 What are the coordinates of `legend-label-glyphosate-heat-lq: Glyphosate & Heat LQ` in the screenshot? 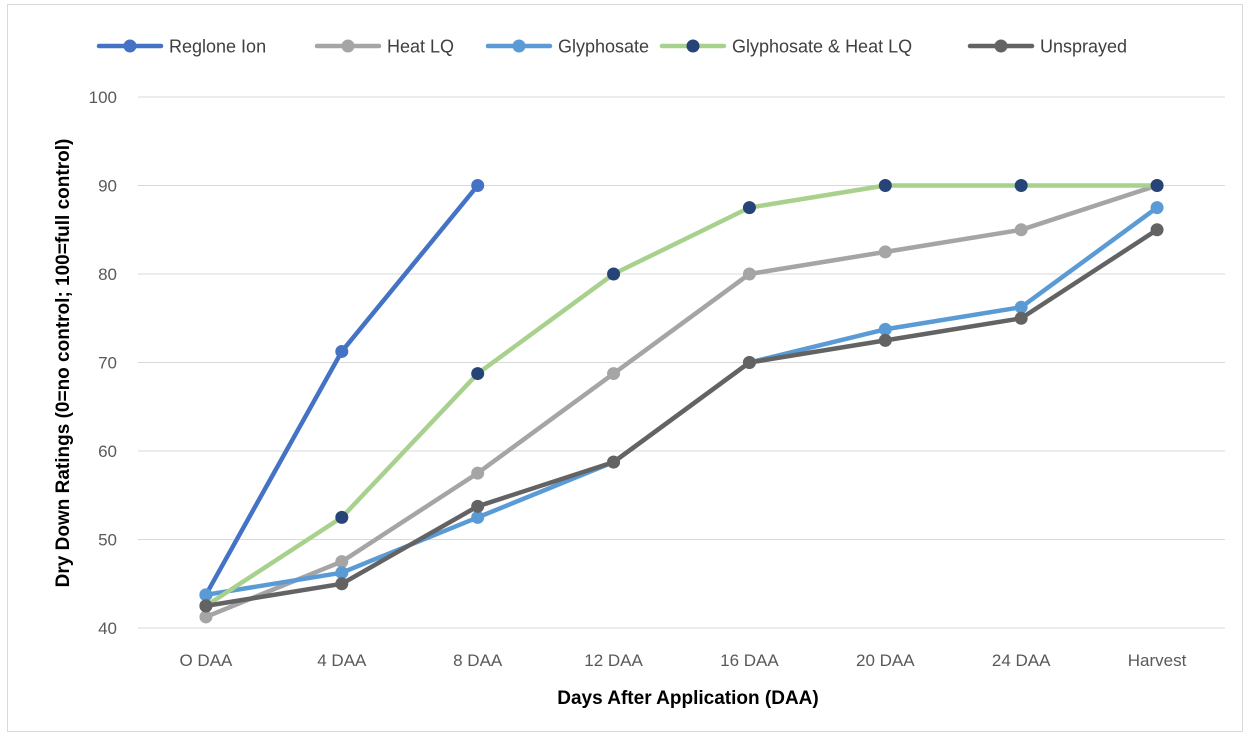 It's located at (822, 47).